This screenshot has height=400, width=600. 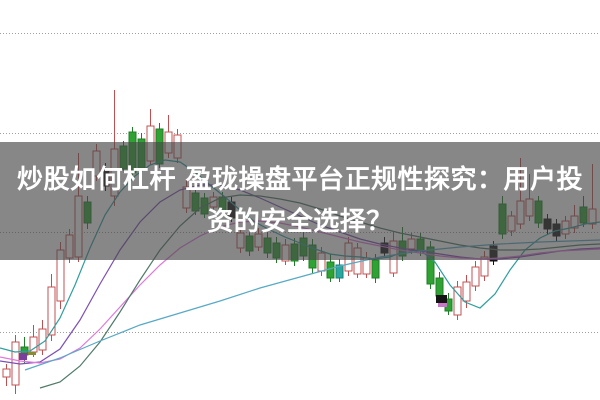 I want to click on dark-box-marker, so click(x=441, y=299).